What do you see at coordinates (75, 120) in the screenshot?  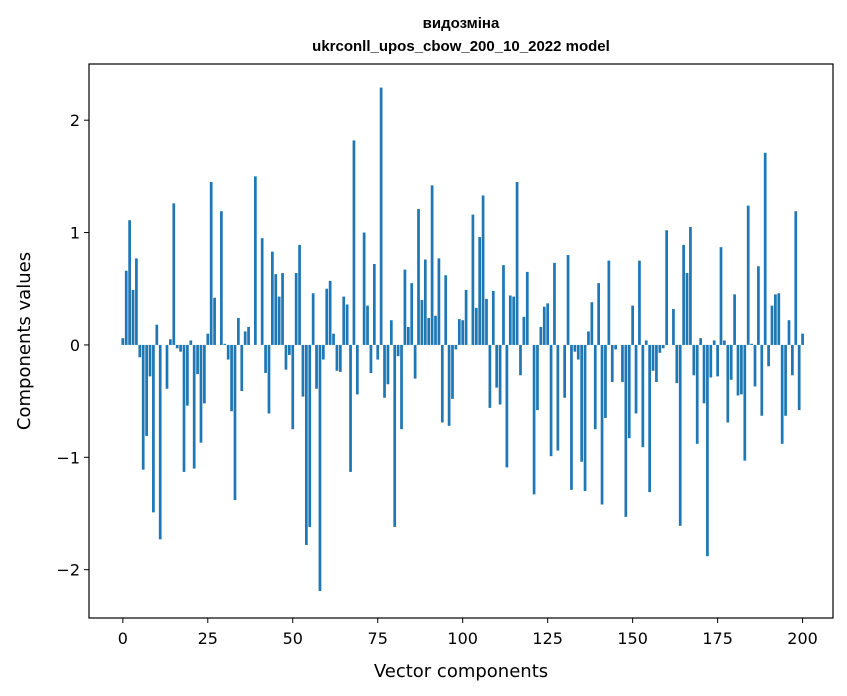 I see `y-tick-label: 2` at bounding box center [75, 120].